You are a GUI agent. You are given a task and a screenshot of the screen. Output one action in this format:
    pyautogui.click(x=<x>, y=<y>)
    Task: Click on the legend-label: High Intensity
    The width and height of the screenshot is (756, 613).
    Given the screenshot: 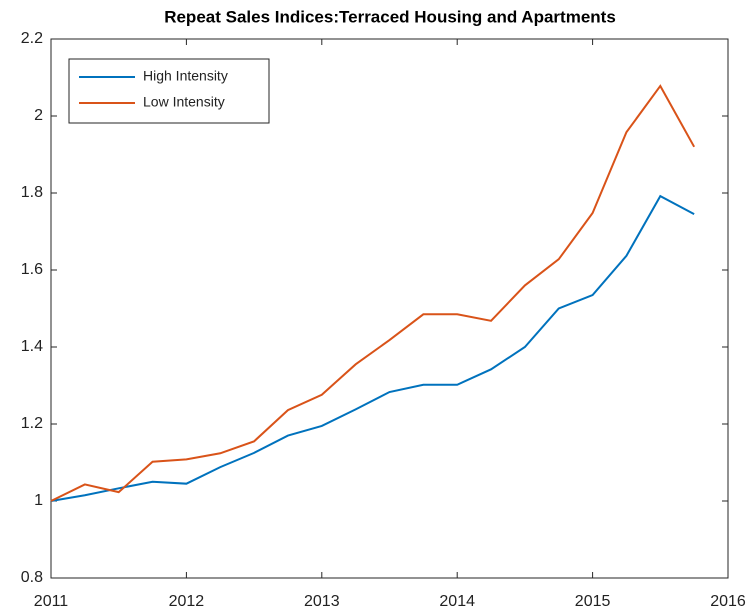 What is the action you would take?
    pyautogui.click(x=185, y=76)
    